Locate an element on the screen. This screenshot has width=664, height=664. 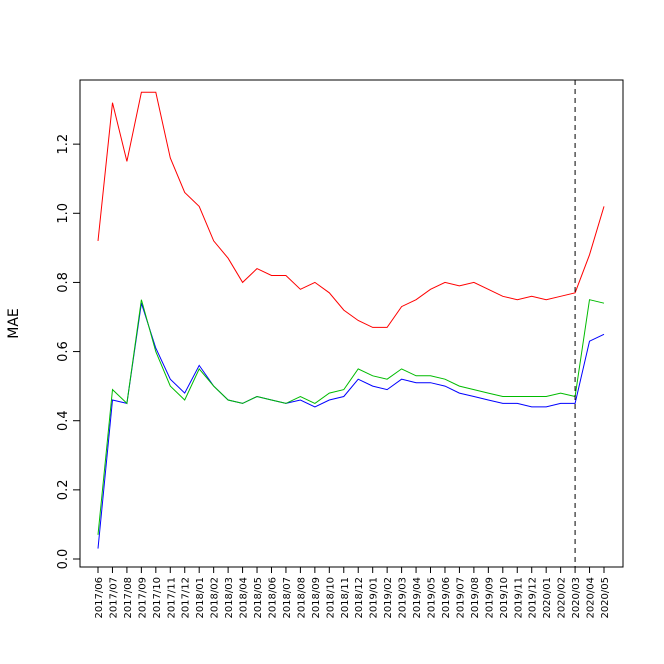
y-tick-label: 0.4 is located at coordinates (63, 420).